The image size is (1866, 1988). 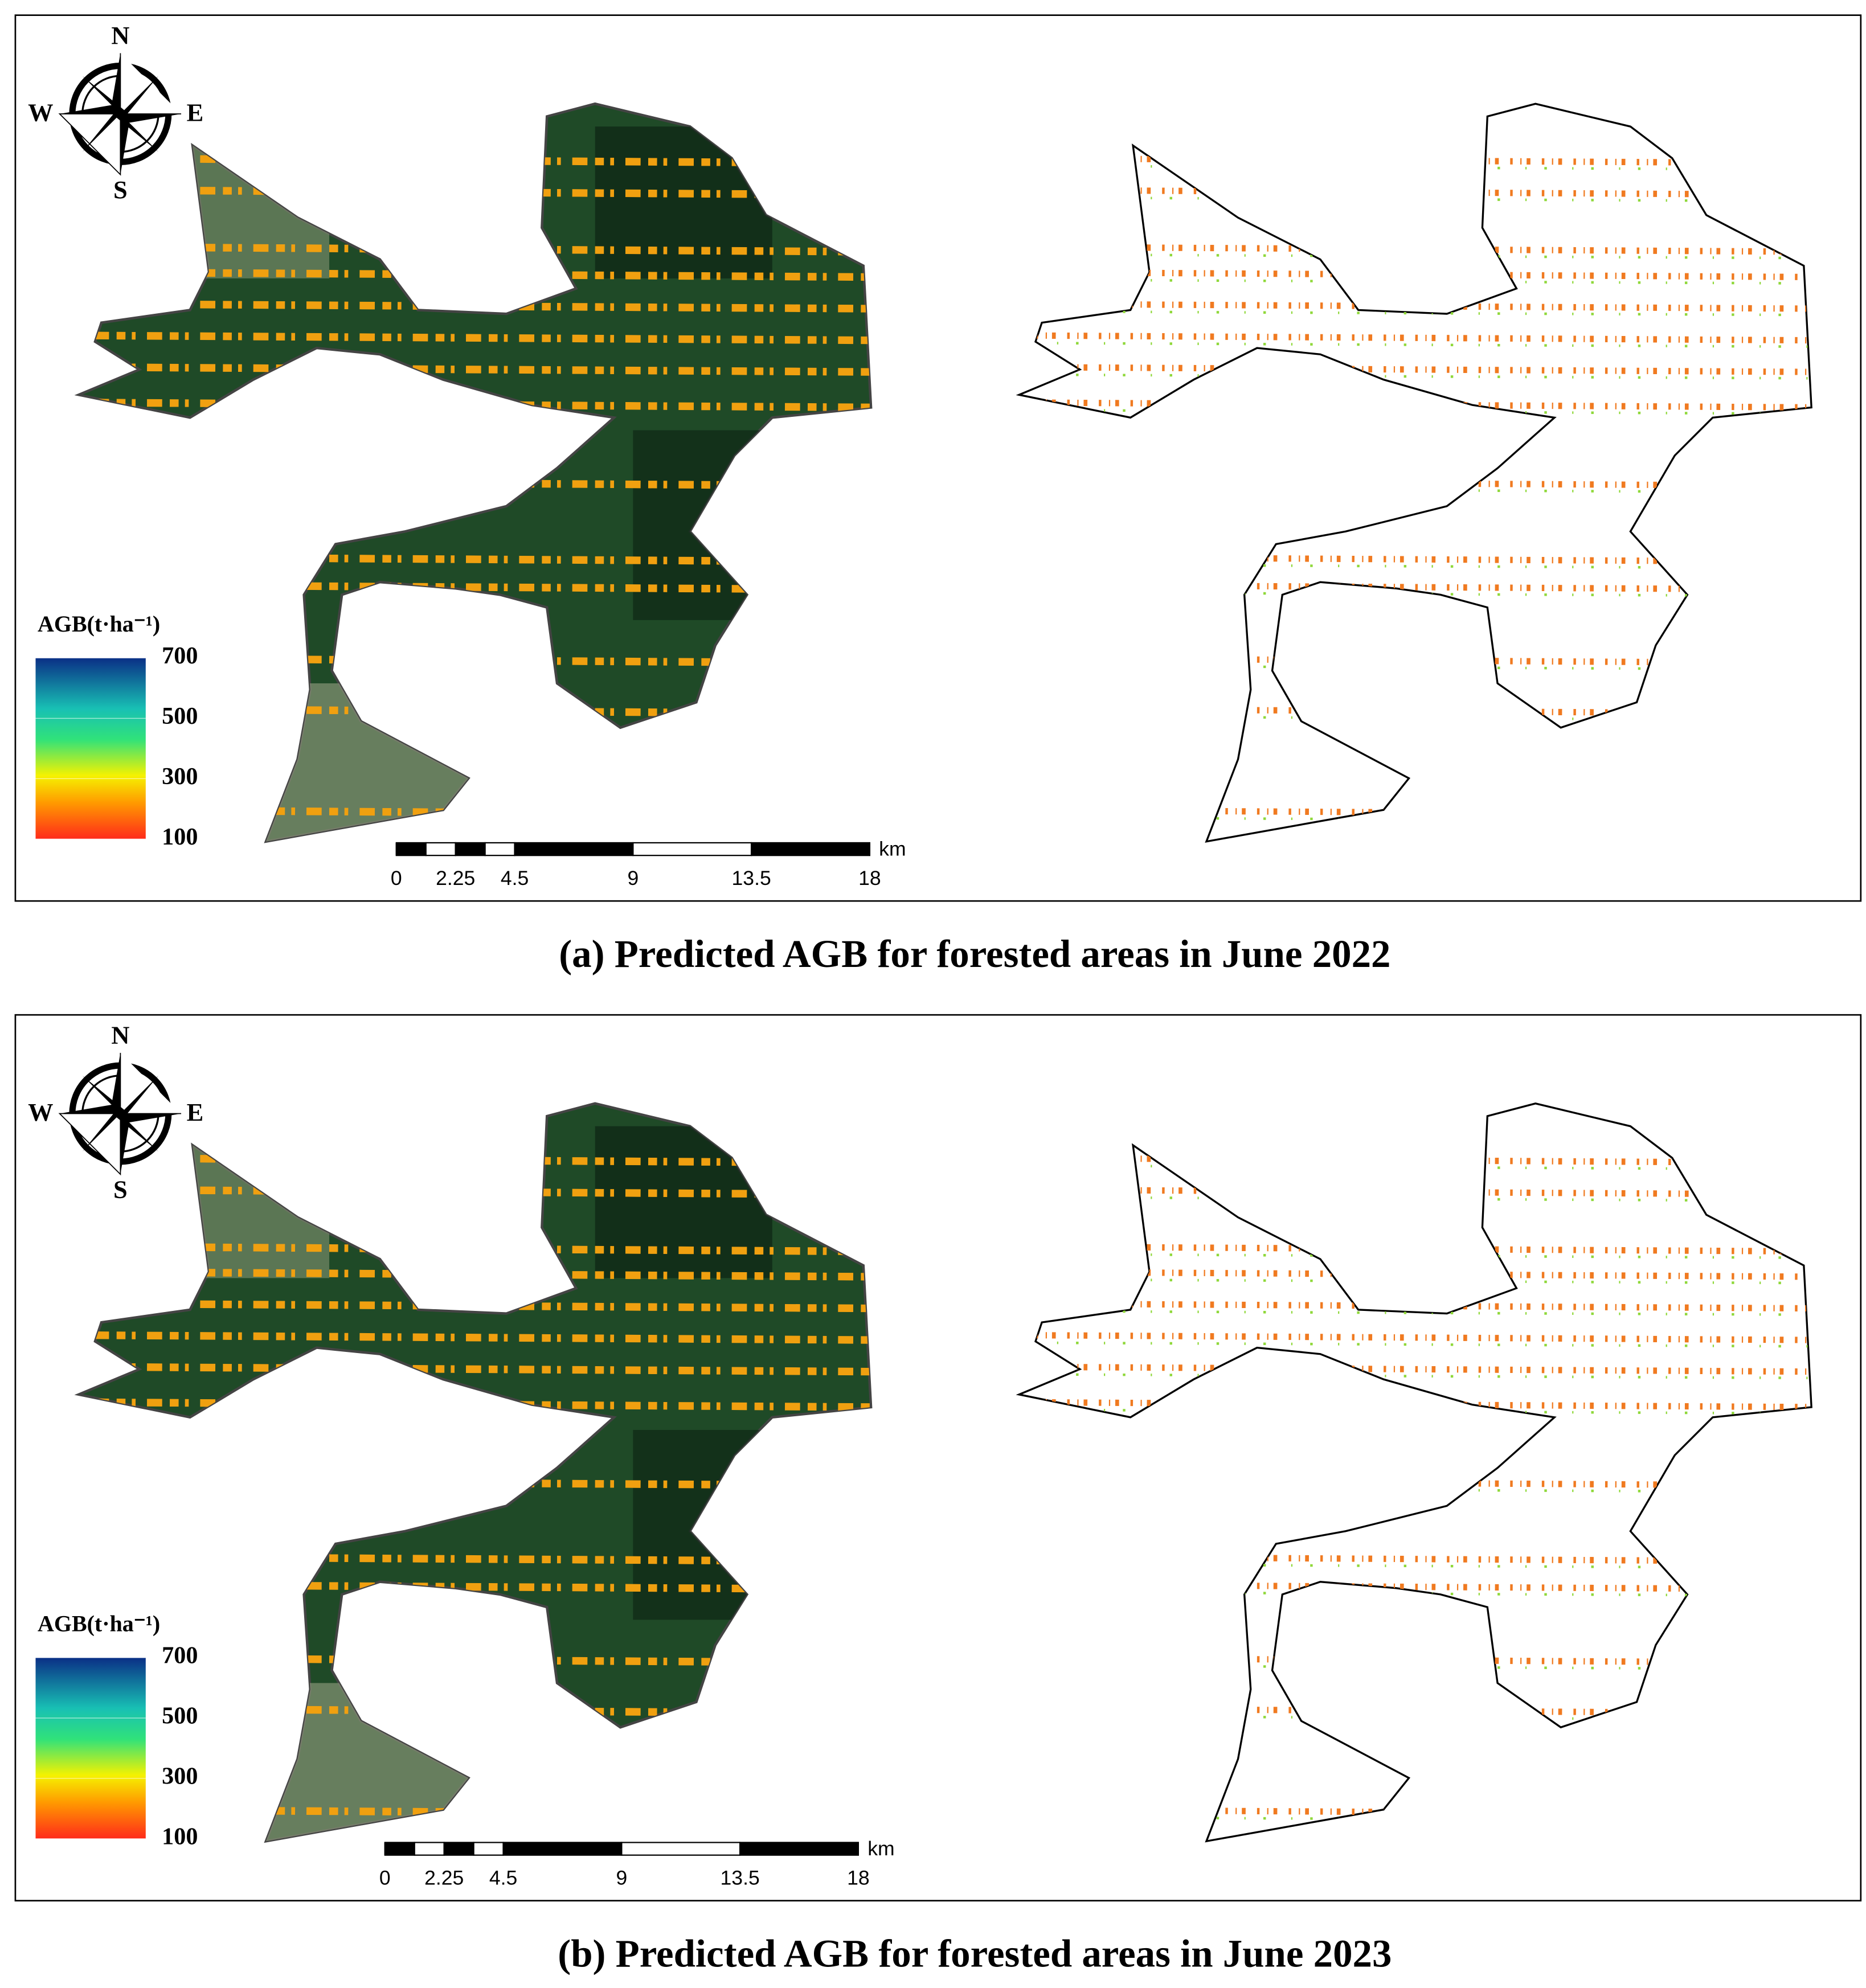 What do you see at coordinates (892, 849) in the screenshot?
I see `scale-unit: km` at bounding box center [892, 849].